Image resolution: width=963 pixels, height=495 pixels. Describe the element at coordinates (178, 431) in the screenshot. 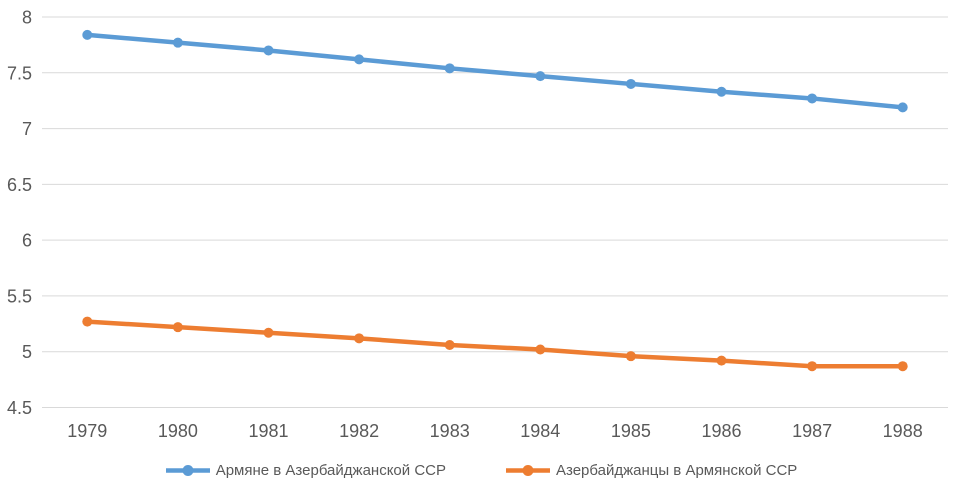

I see `x-tick-label: 1980` at that location.